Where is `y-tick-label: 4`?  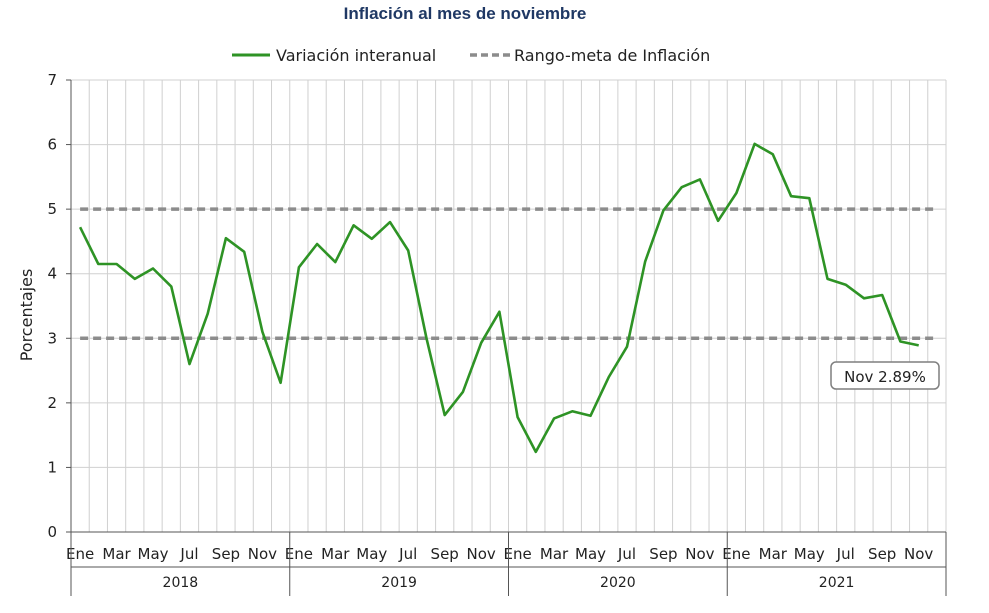
y-tick-label: 4 is located at coordinates (52, 274).